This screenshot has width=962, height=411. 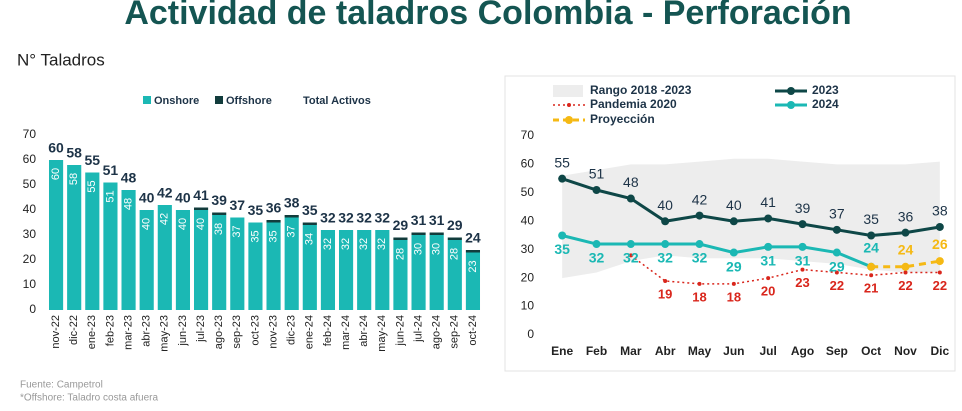 I want to click on value-label: 23, so click(x=802, y=282).